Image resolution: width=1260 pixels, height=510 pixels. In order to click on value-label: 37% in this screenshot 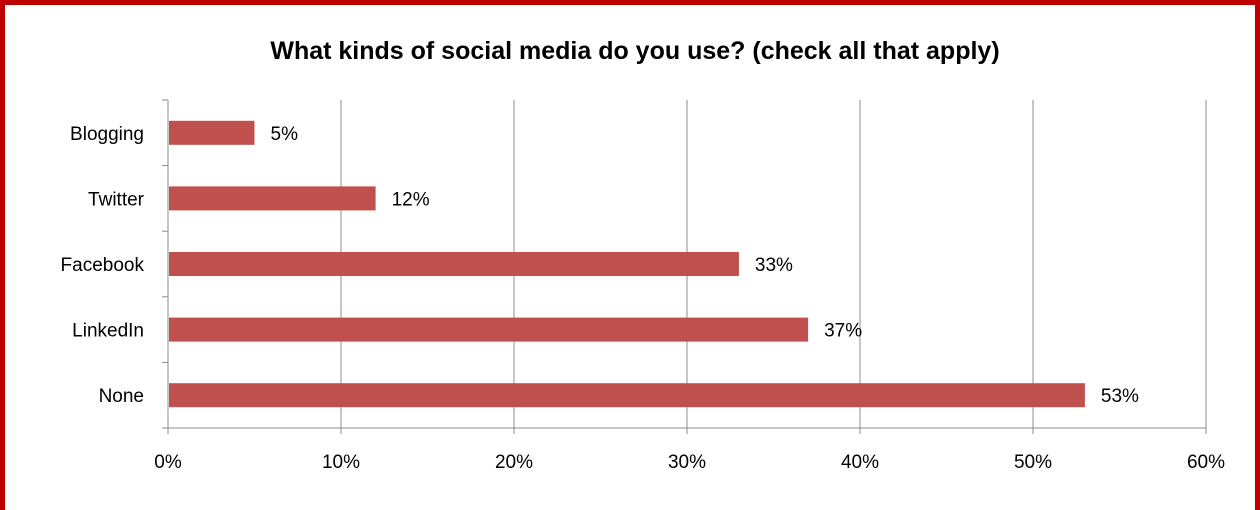, I will do `click(843, 331)`.